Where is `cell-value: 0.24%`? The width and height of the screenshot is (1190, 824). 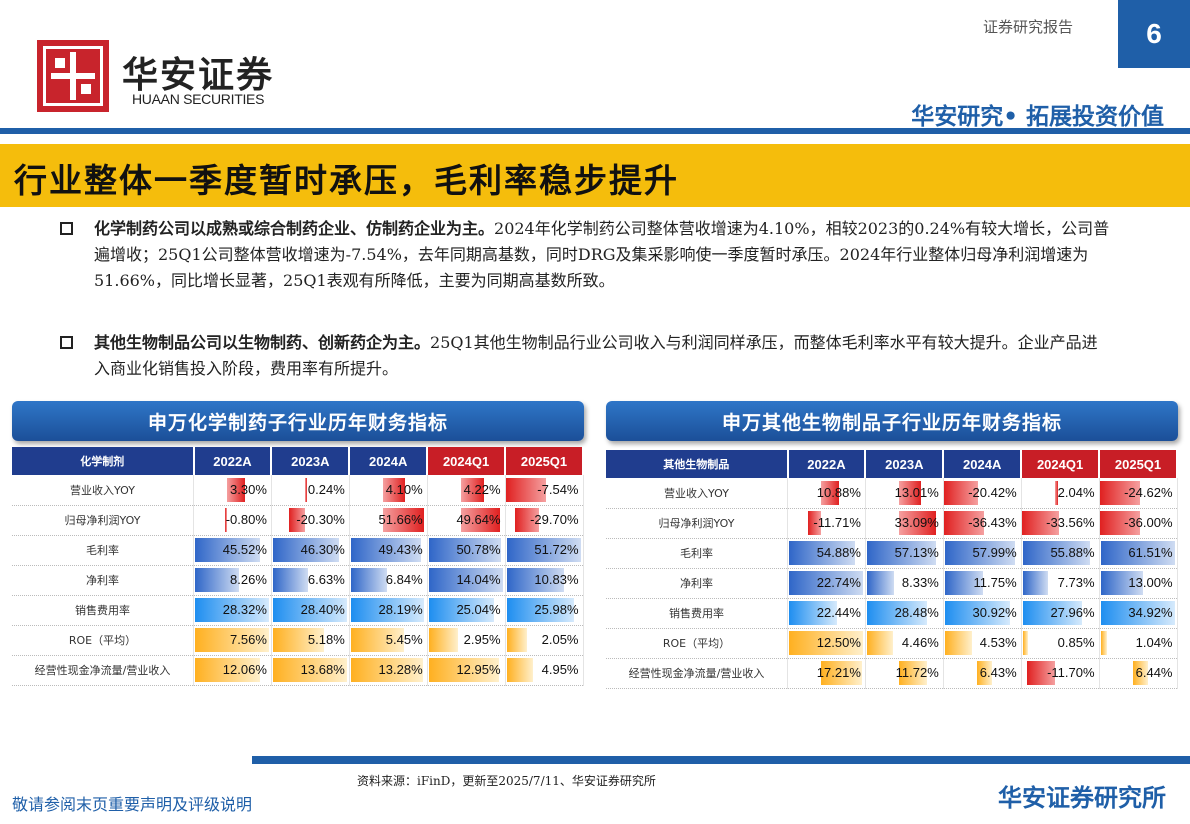
cell-value: 0.24% is located at coordinates (326, 489).